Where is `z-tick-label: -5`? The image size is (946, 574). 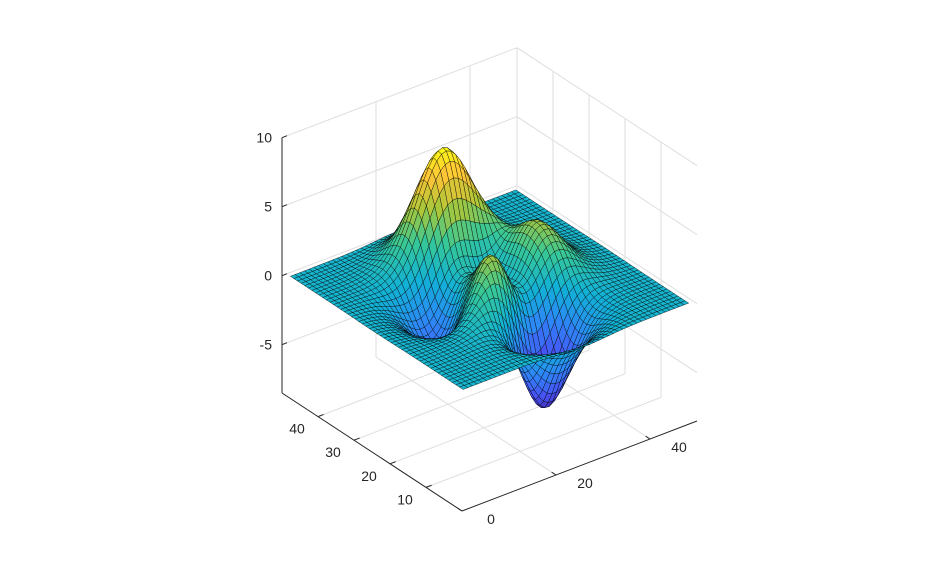
z-tick-label: -5 is located at coordinates (266, 345).